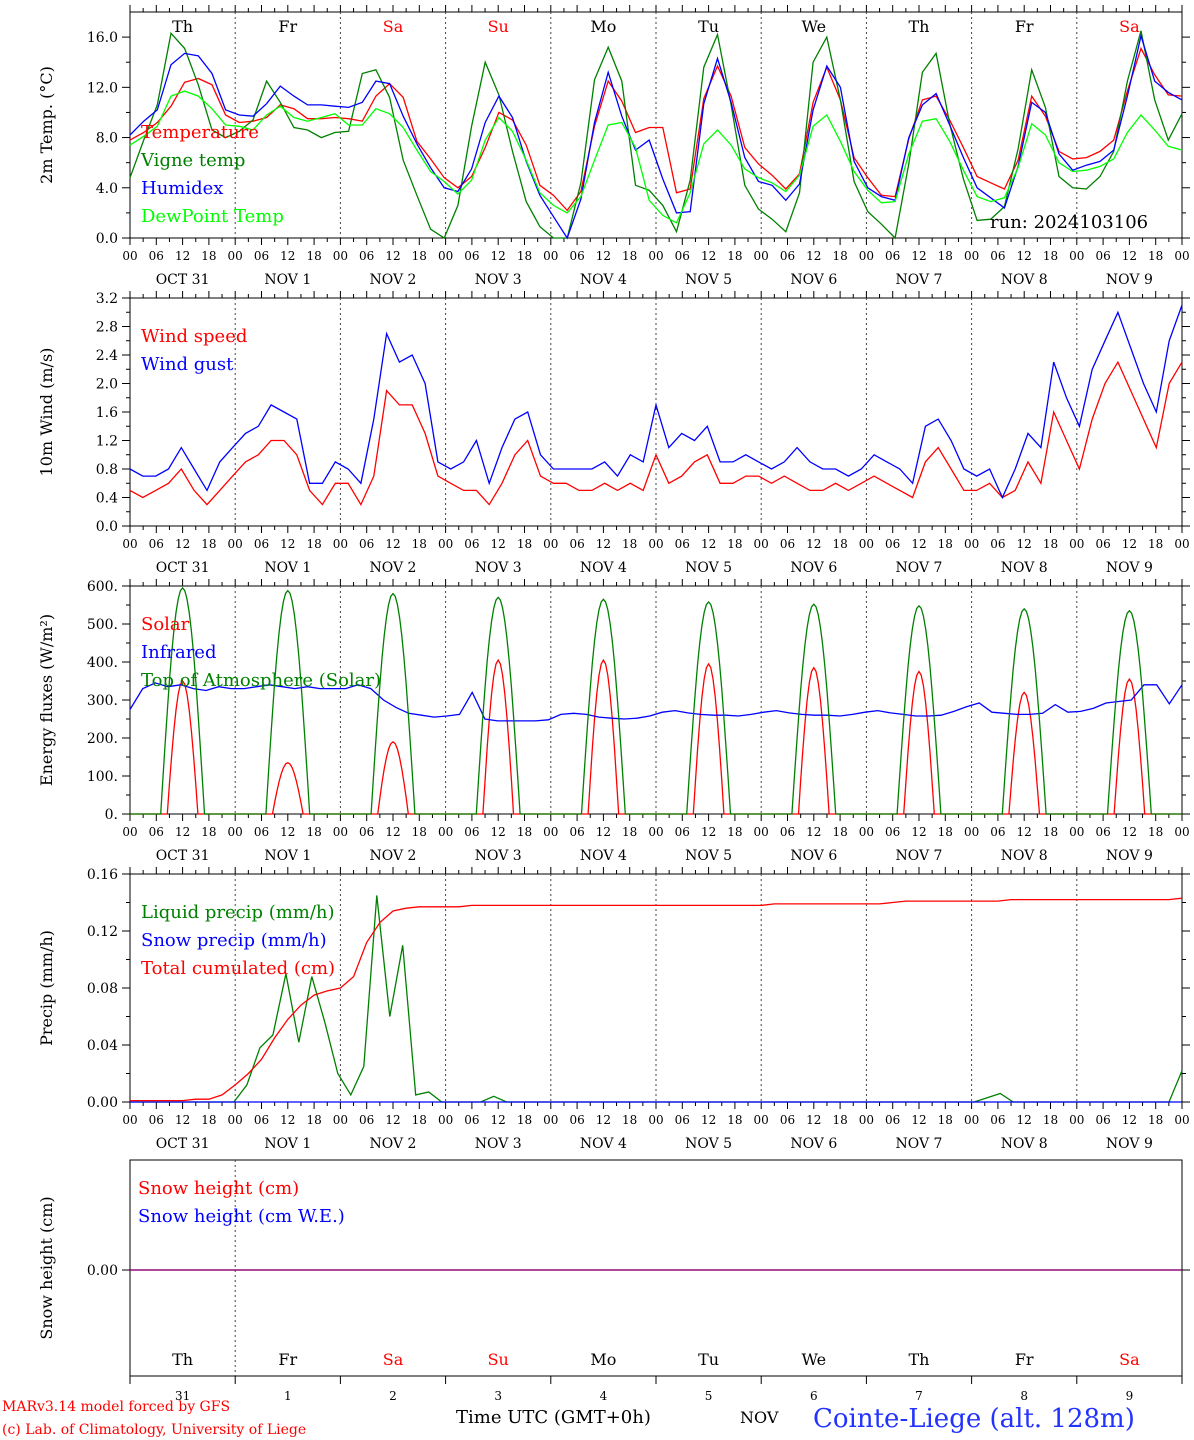  I want to click on legend-entry: Temperature, so click(200, 132).